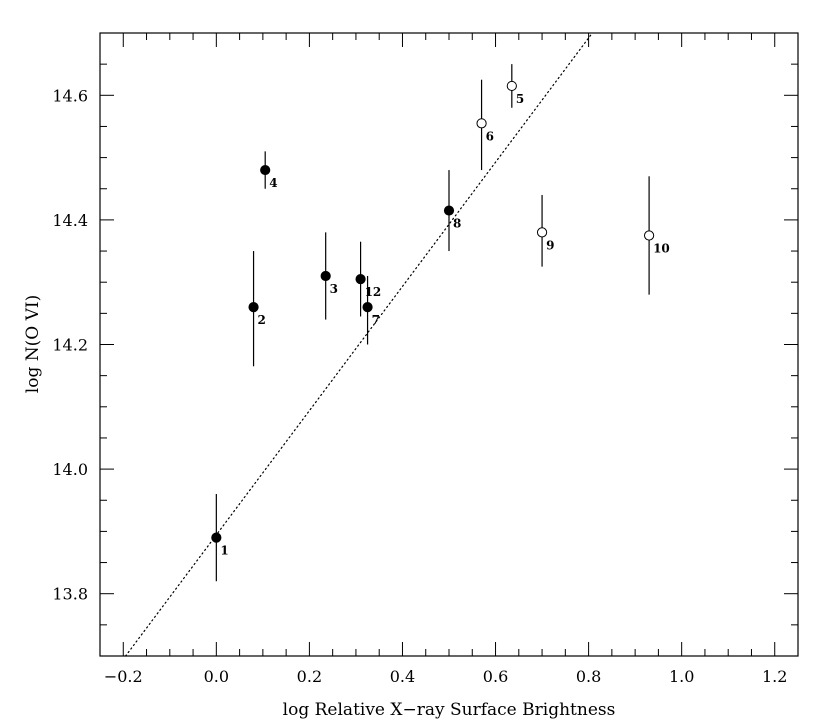  I want to click on x-tick-label: 1.0, so click(681, 676).